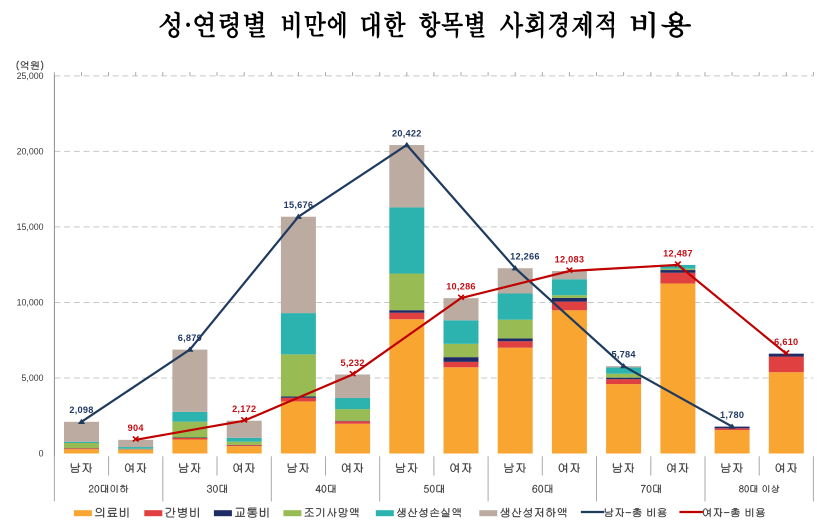 This screenshot has width=831, height=531. Describe the element at coordinates (786, 342) in the screenshot. I see `svg-text: 6,610` at that location.